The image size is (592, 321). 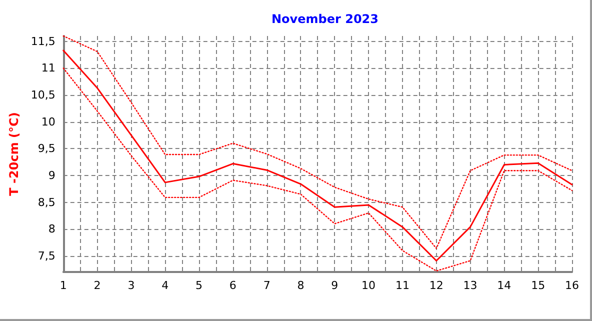 What do you see at coordinates (402, 285) in the screenshot?
I see `x-tick-label: 11` at bounding box center [402, 285].